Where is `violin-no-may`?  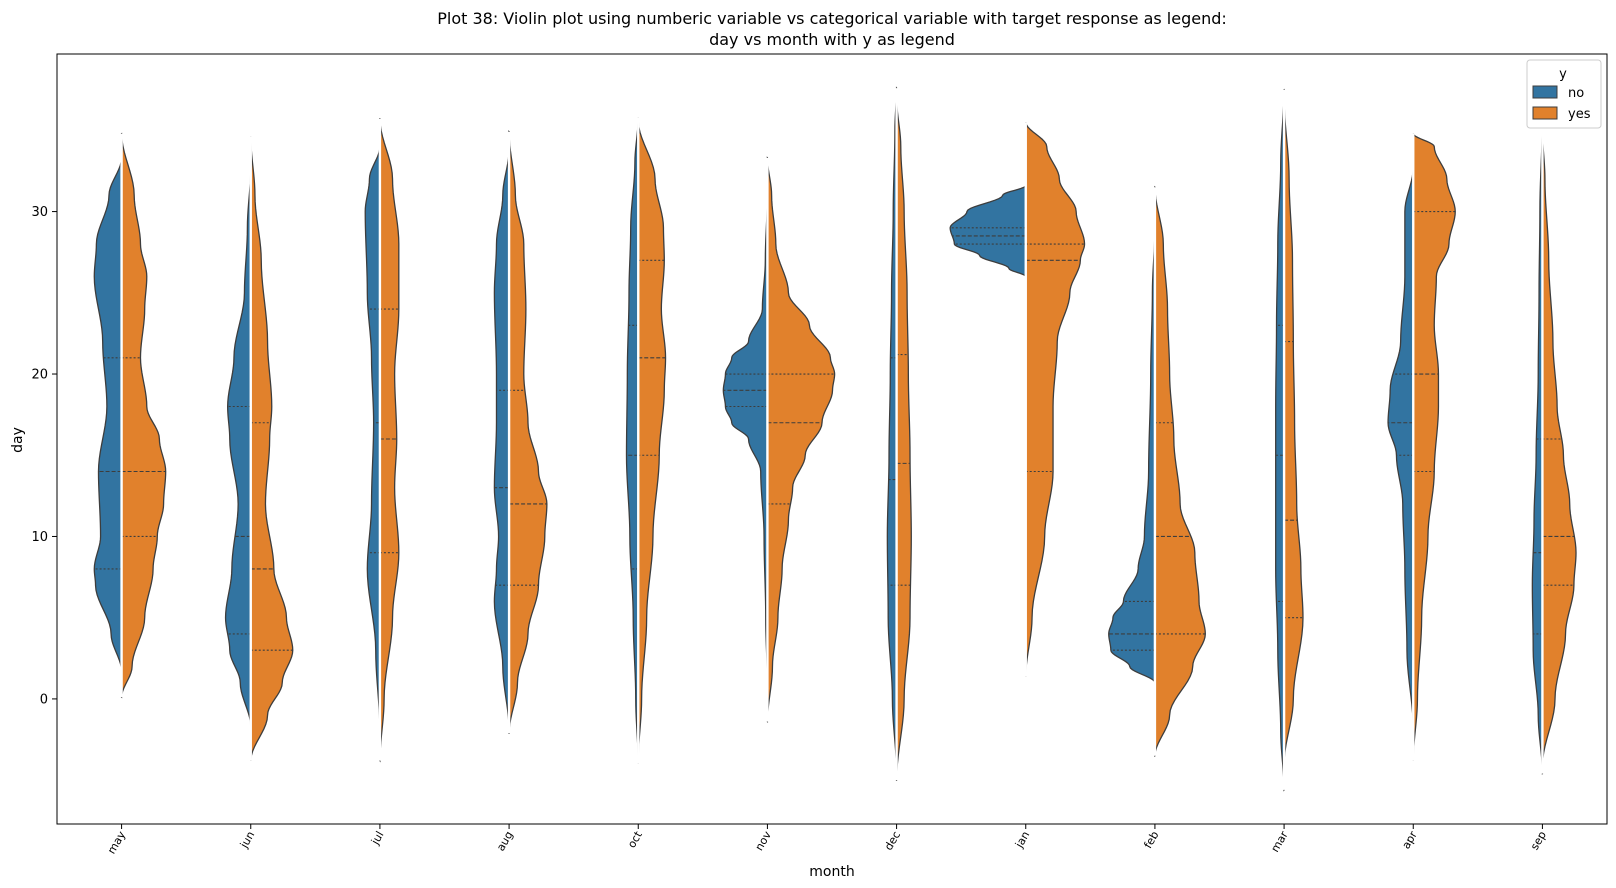 violin-no-may is located at coordinates (108, 414).